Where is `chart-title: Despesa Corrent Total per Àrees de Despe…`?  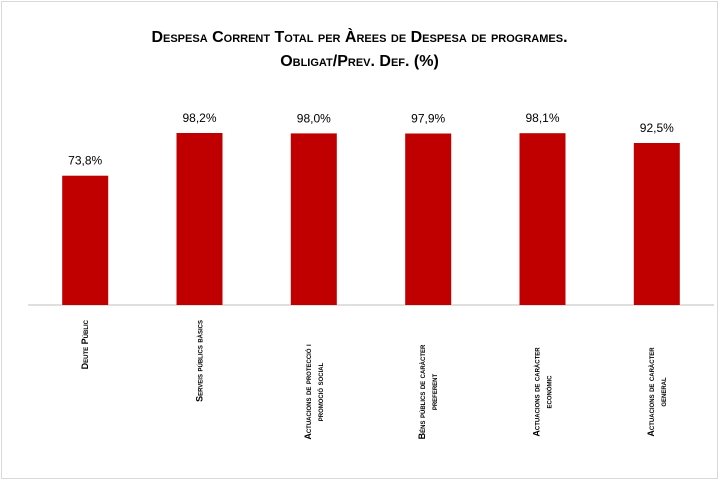 chart-title: Despesa Corrent Total per Àrees de Despe… is located at coordinates (359, 37).